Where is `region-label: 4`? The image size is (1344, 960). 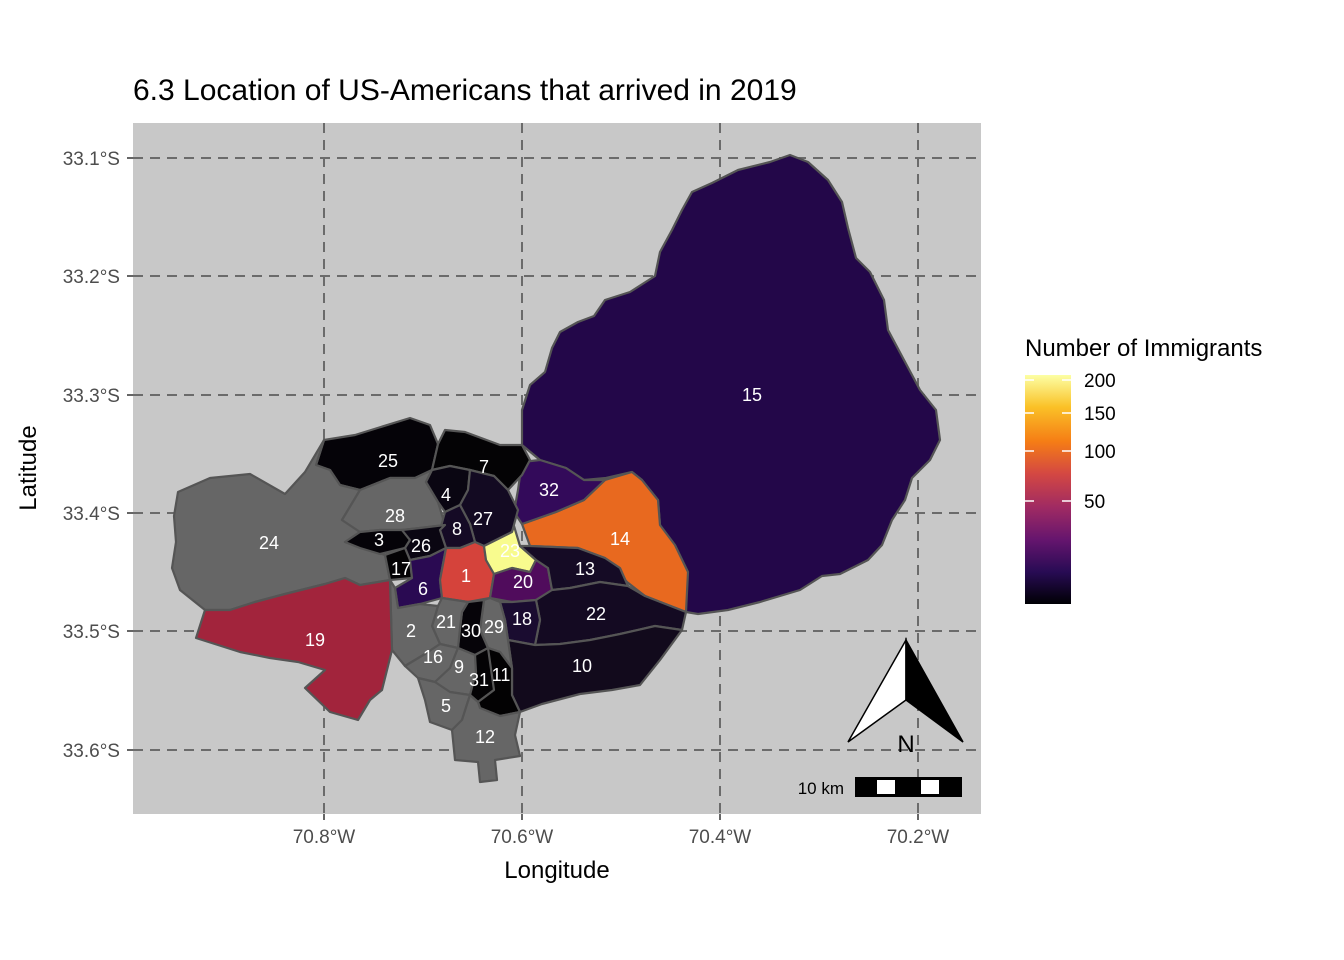 region-label: 4 is located at coordinates (446, 495).